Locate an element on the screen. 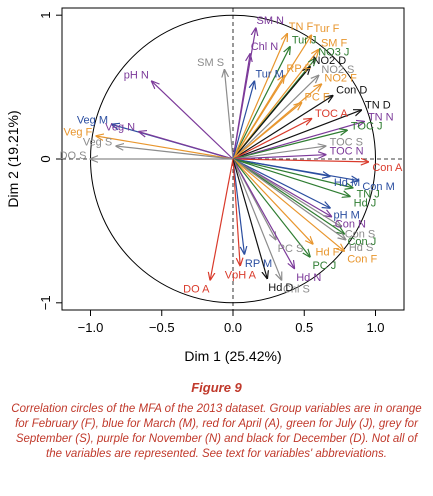  vector-label: Hd F is located at coordinates (328, 253).